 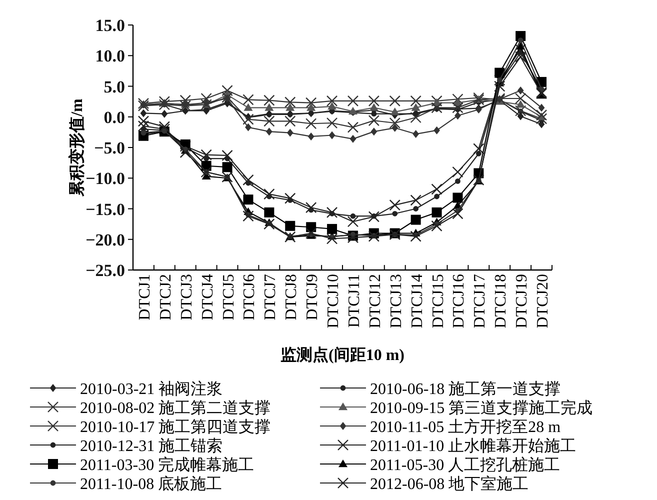 What do you see at coordinates (105, 178) in the screenshot?
I see `y-tick-label: −10.0` at bounding box center [105, 178].